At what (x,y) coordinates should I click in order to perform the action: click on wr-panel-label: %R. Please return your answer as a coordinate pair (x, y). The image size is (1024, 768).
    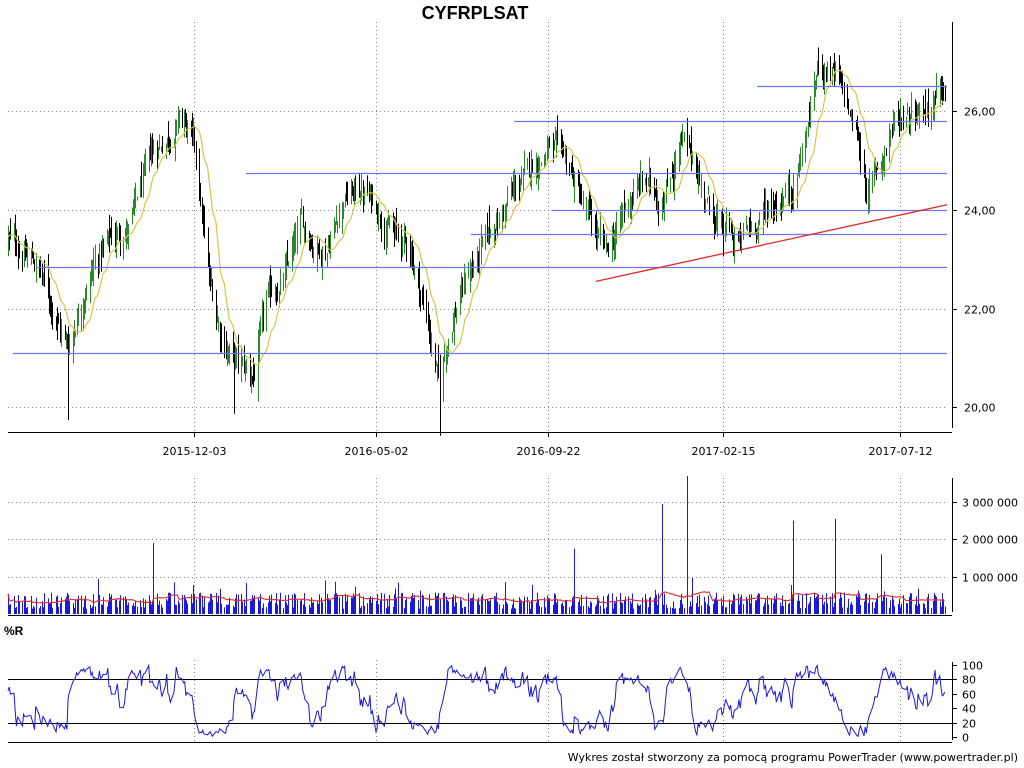
    Looking at the image, I should click on (14, 631).